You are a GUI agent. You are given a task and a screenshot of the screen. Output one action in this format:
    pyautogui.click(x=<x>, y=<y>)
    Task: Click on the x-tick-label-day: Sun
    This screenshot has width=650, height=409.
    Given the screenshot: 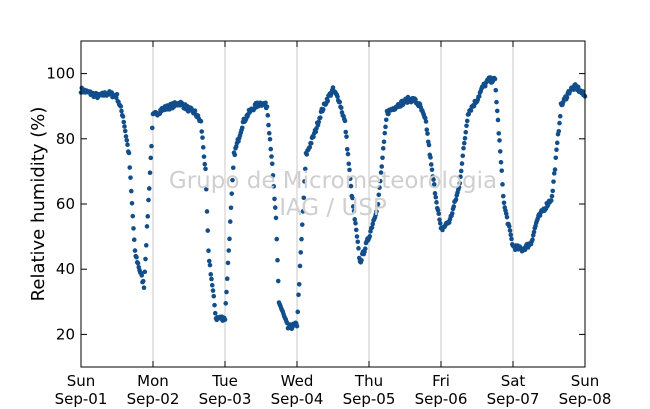 What is the action you would take?
    pyautogui.click(x=585, y=381)
    